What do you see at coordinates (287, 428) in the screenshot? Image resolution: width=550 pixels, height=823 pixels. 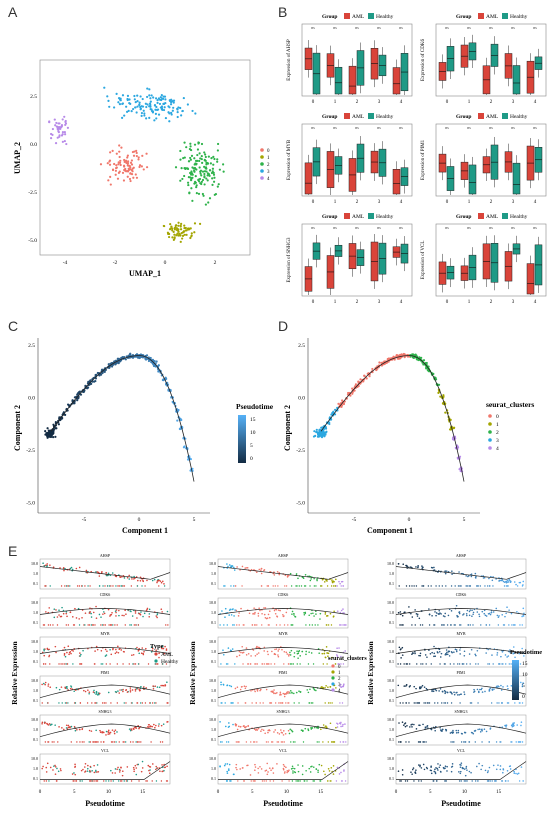 I see `trajD-ylabel: Component 2` at bounding box center [287, 428].